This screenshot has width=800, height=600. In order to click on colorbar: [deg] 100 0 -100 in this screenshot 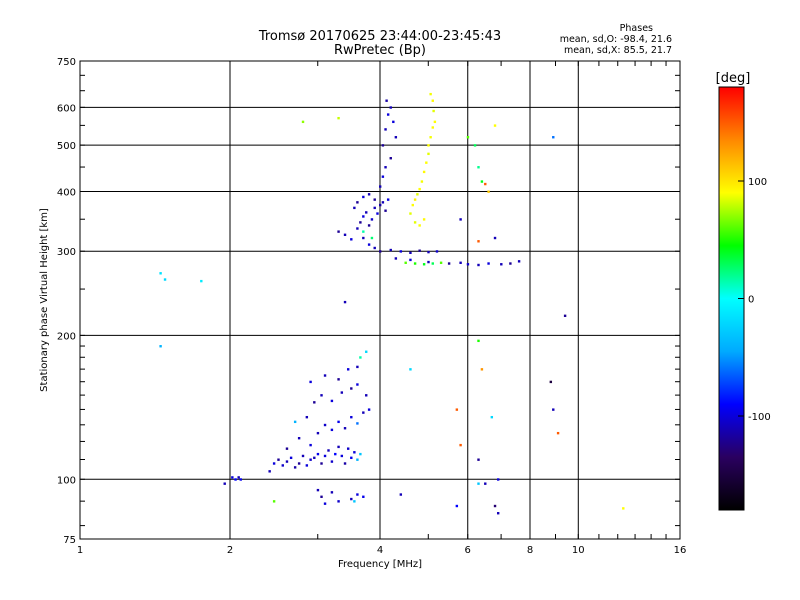, I will do `click(743, 291)`.